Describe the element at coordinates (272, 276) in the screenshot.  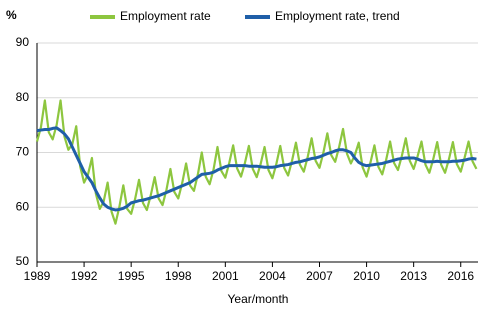
I see `x-tick-label: 2004` at that location.